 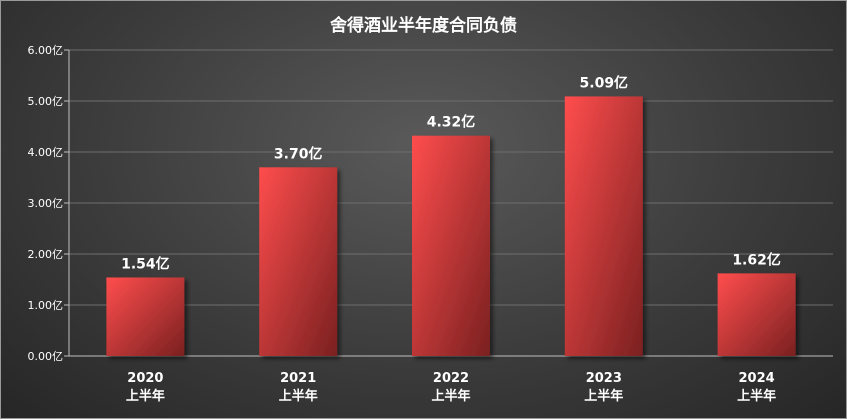 What do you see at coordinates (298, 153) in the screenshot?
I see `data-label: 3.70亿` at bounding box center [298, 153].